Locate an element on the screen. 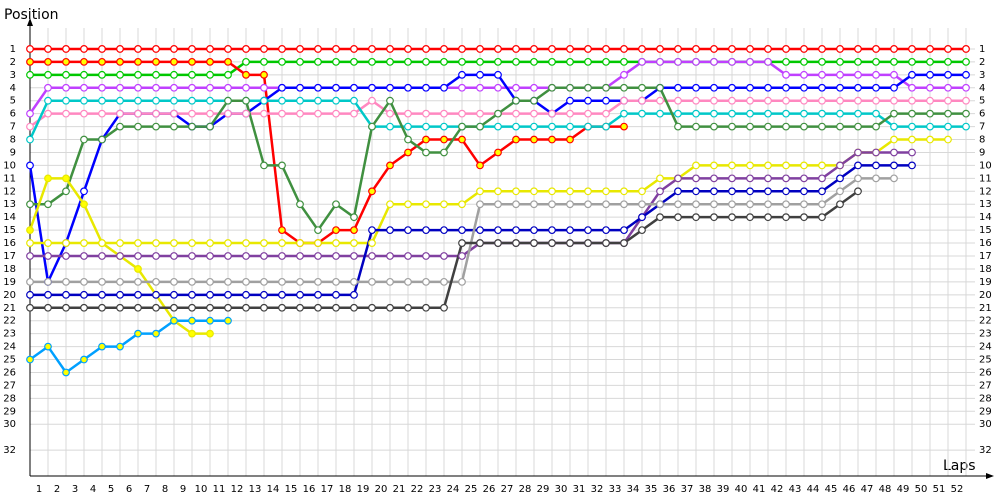 The height and width of the screenshot is (500, 1000). x-tick-label: 50 is located at coordinates (921, 489).